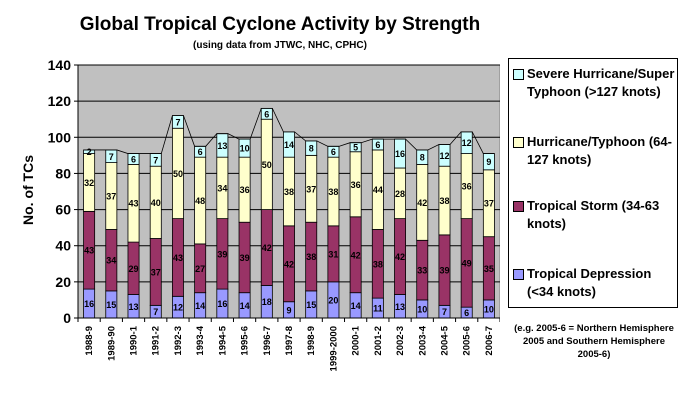  I want to click on data-label: 18, so click(267, 302).